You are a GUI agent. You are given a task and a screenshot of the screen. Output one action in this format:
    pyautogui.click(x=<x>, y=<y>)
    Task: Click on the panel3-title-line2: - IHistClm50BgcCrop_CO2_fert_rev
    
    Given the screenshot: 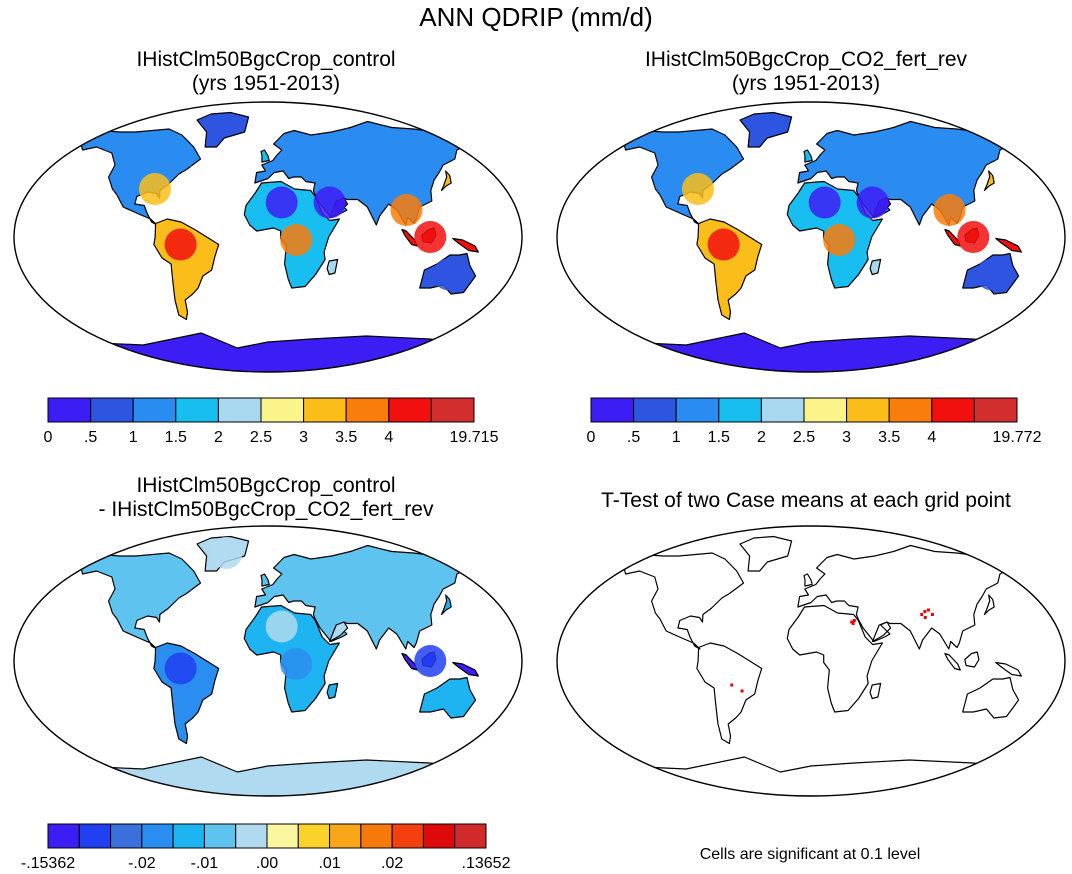 What is the action you would take?
    pyautogui.click(x=266, y=509)
    